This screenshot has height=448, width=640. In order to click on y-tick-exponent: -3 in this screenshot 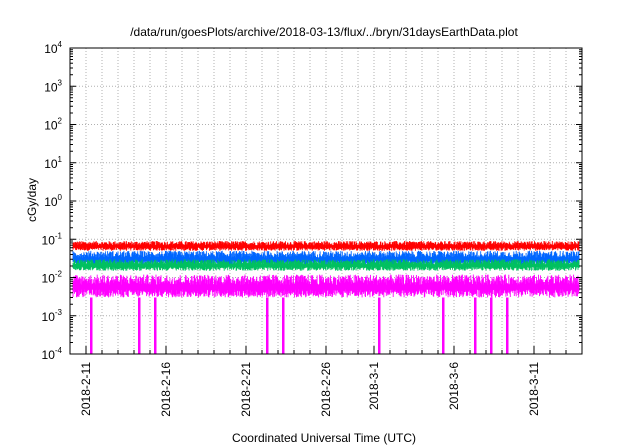, I will do `click(59, 312)`.